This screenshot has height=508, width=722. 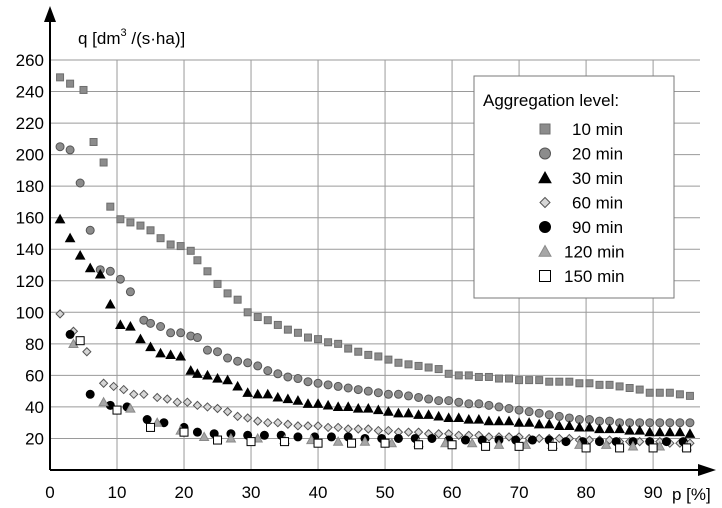 What do you see at coordinates (30, 155) in the screenshot?
I see `y-tick-label: 200` at bounding box center [30, 155].